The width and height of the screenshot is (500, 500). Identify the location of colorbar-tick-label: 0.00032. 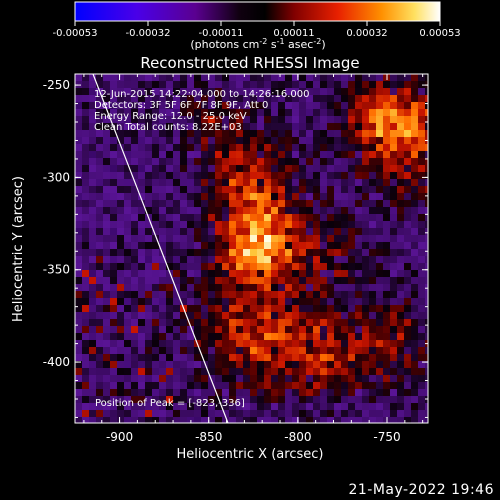
(366, 33).